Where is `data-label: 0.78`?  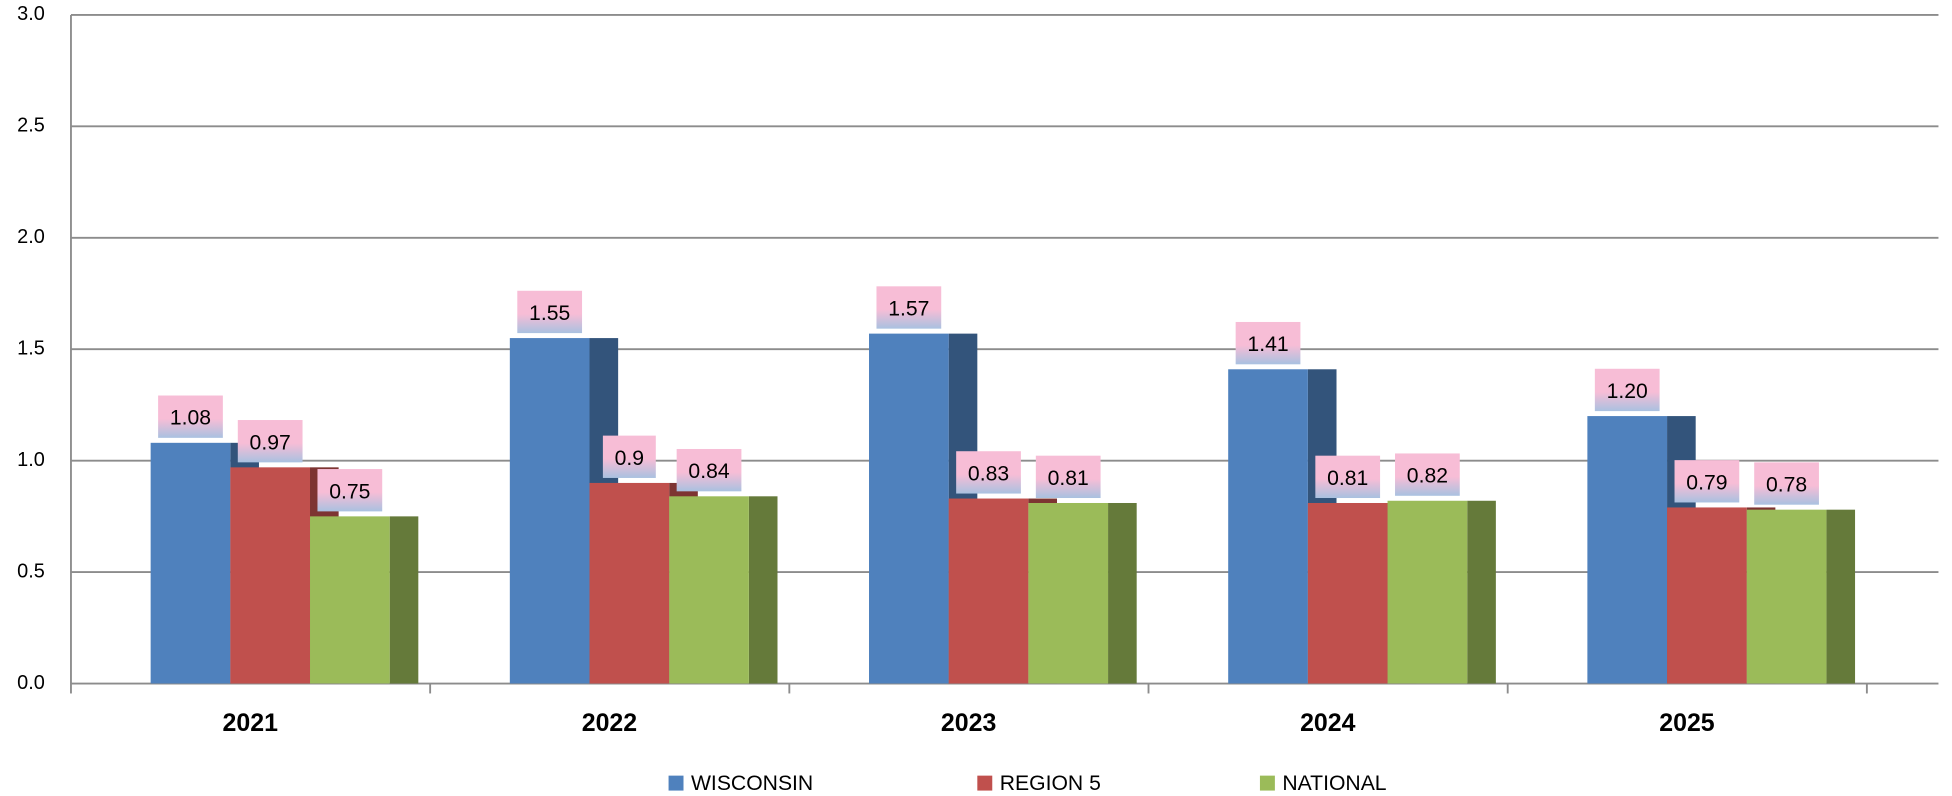 data-label: 0.78 is located at coordinates (1786, 485).